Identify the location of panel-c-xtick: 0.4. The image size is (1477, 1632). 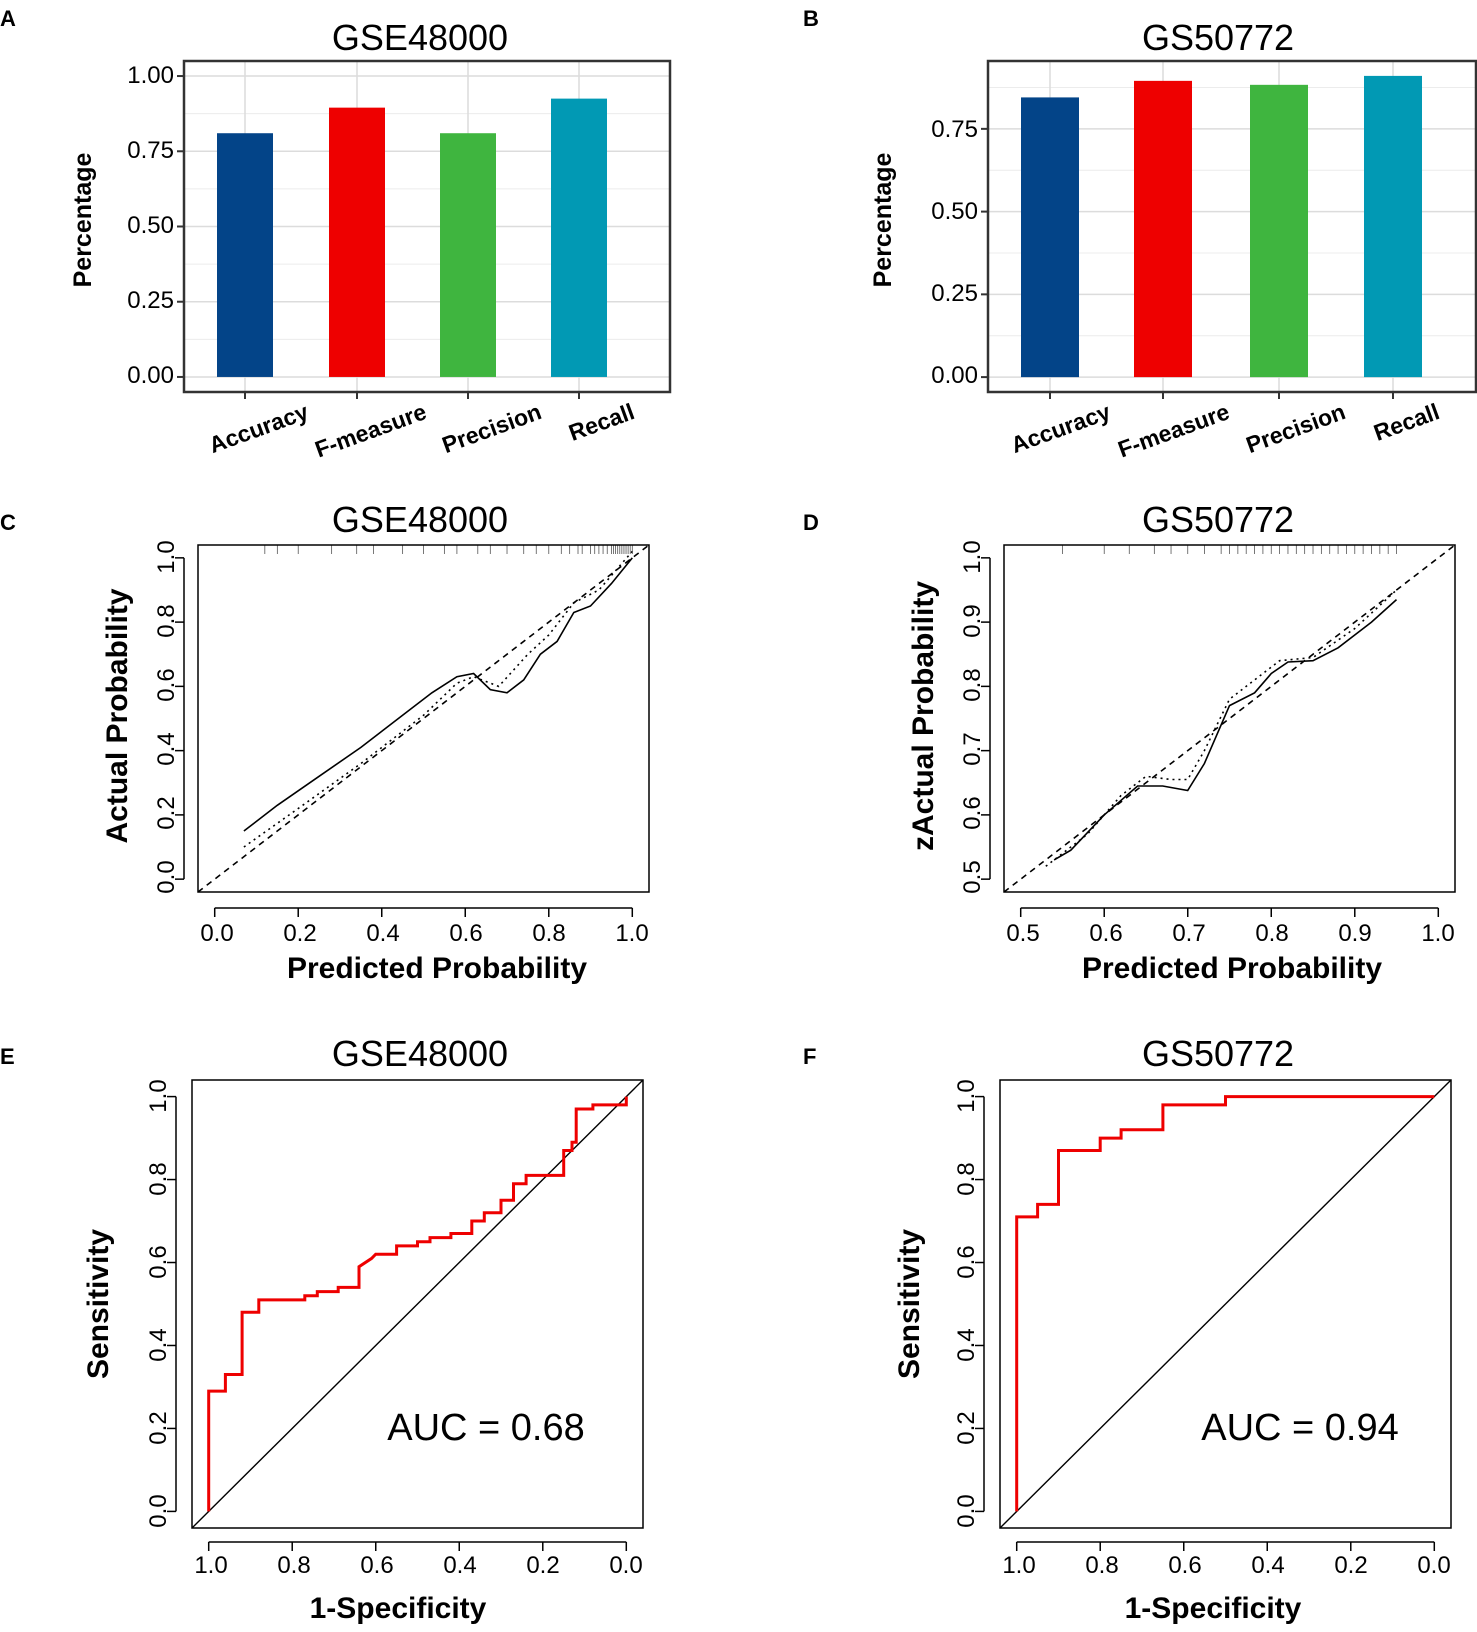
(382, 933).